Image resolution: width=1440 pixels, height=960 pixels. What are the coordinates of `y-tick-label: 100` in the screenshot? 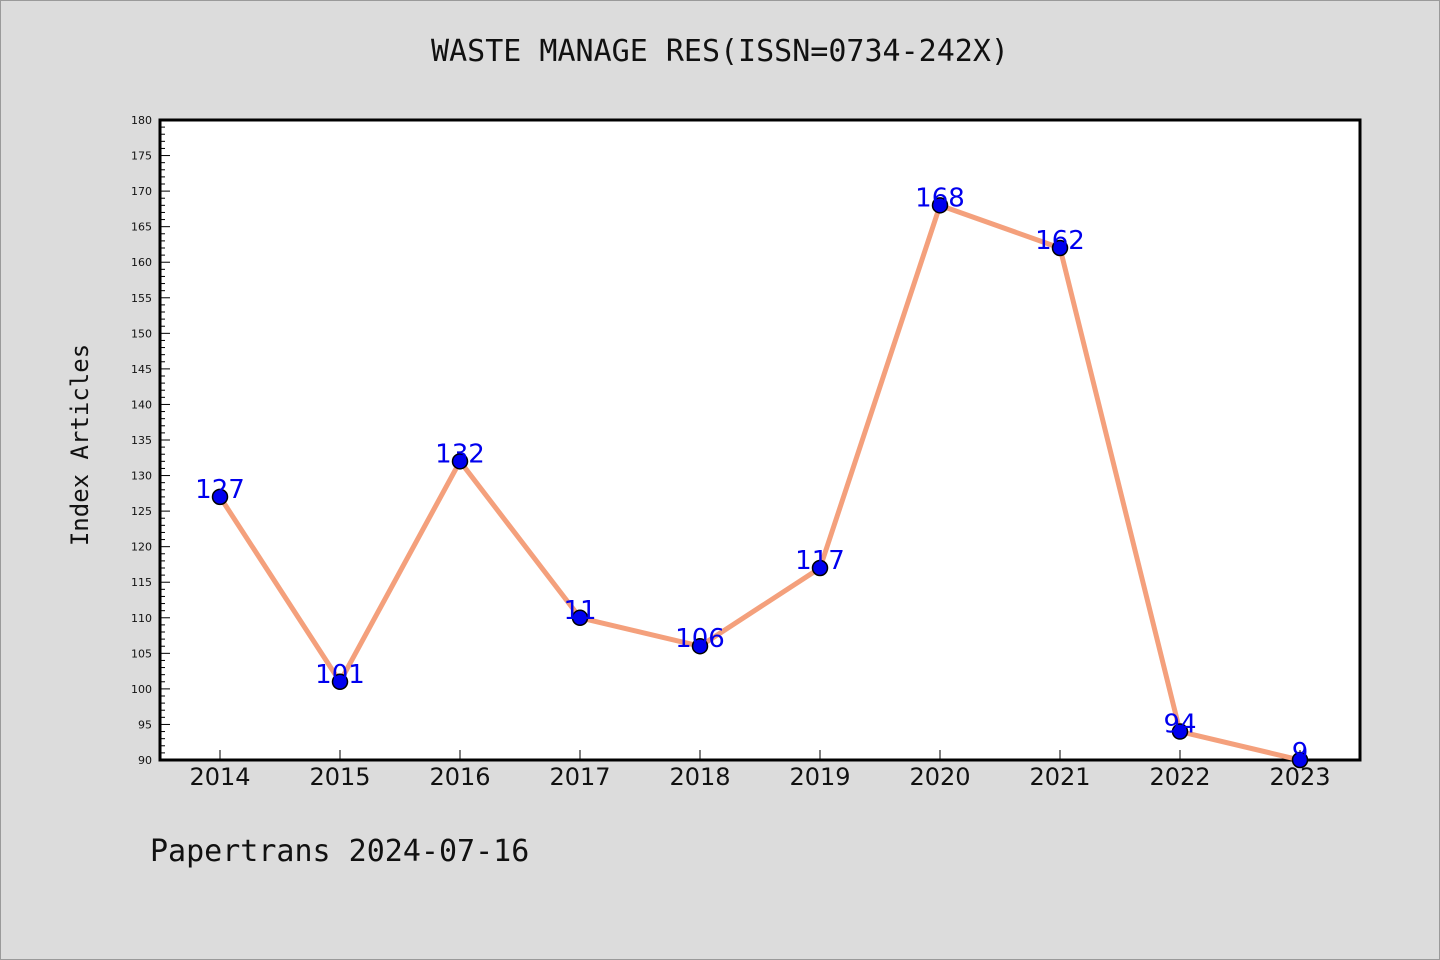 It's located at (141, 689).